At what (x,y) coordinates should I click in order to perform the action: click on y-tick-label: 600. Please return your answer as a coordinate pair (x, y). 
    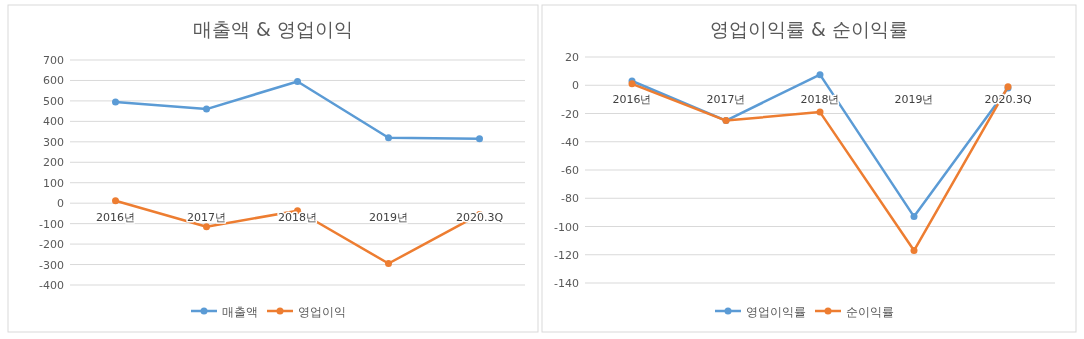
    Looking at the image, I should click on (53, 81).